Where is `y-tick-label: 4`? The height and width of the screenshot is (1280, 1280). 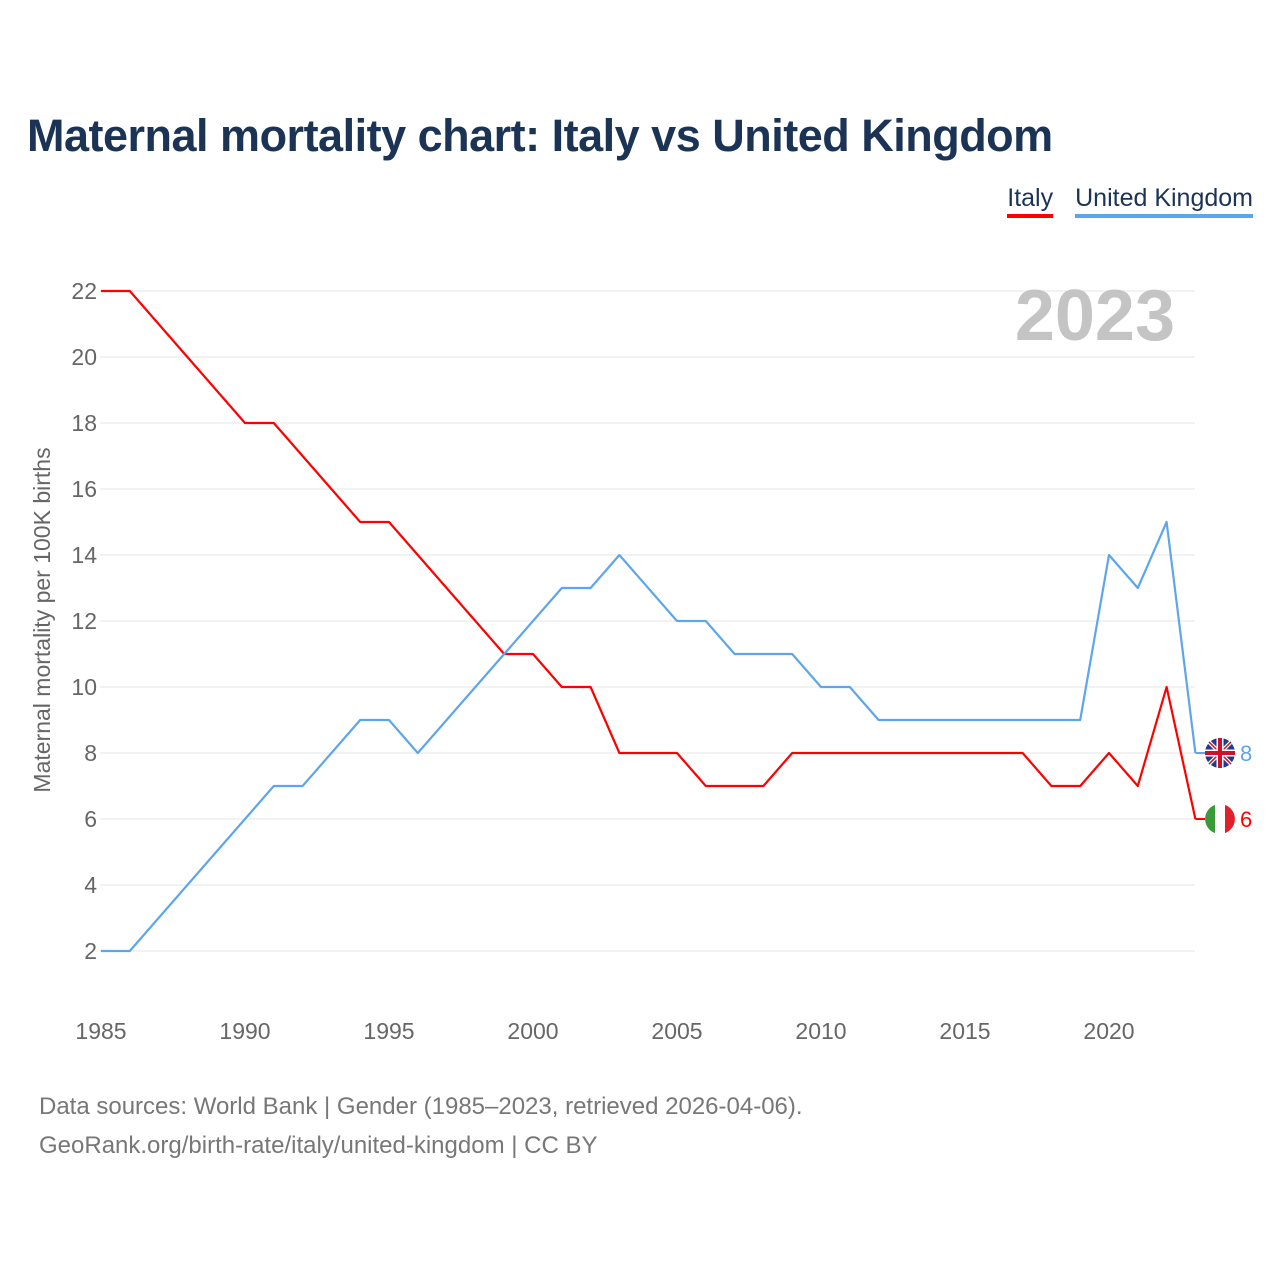 y-tick-label: 4 is located at coordinates (90, 885).